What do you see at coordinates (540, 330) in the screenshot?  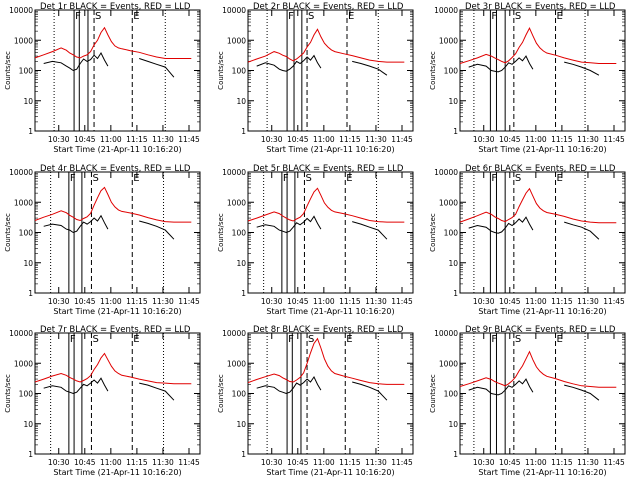 I see `panel-title: Det 9r BLACK = Events, RED = LLD` at bounding box center [540, 330].